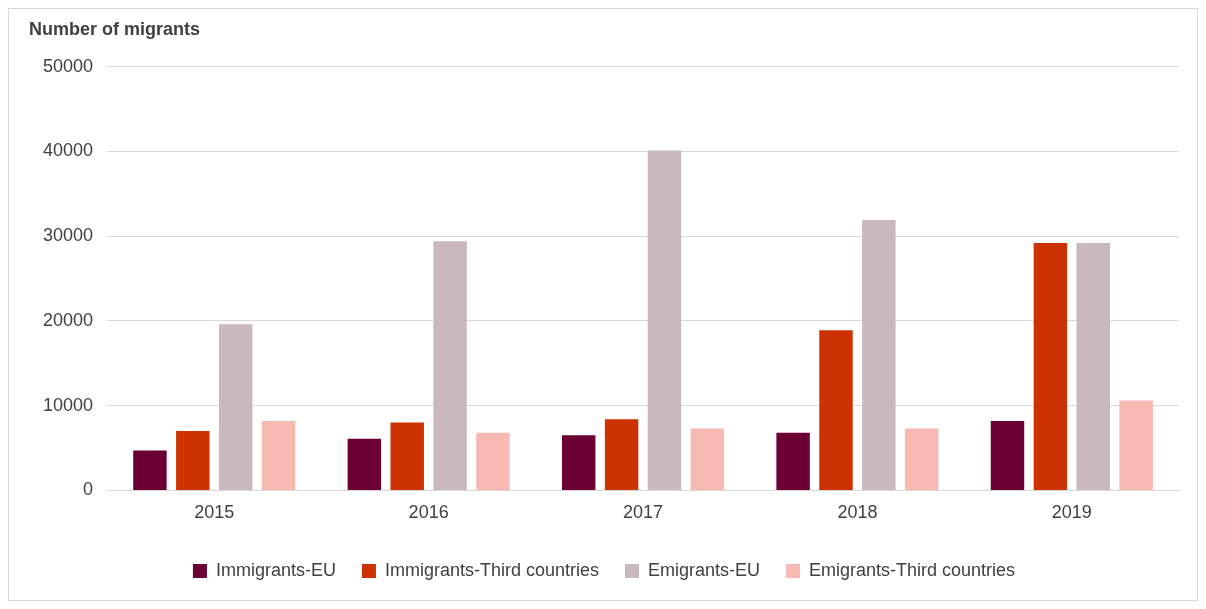  I want to click on y-tick-label: 10000, so click(68, 404).